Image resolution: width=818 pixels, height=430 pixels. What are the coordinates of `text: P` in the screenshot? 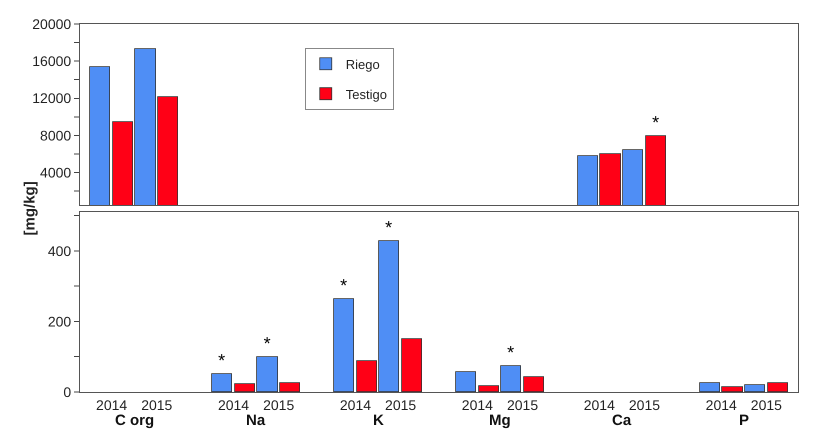 It's located at (744, 420).